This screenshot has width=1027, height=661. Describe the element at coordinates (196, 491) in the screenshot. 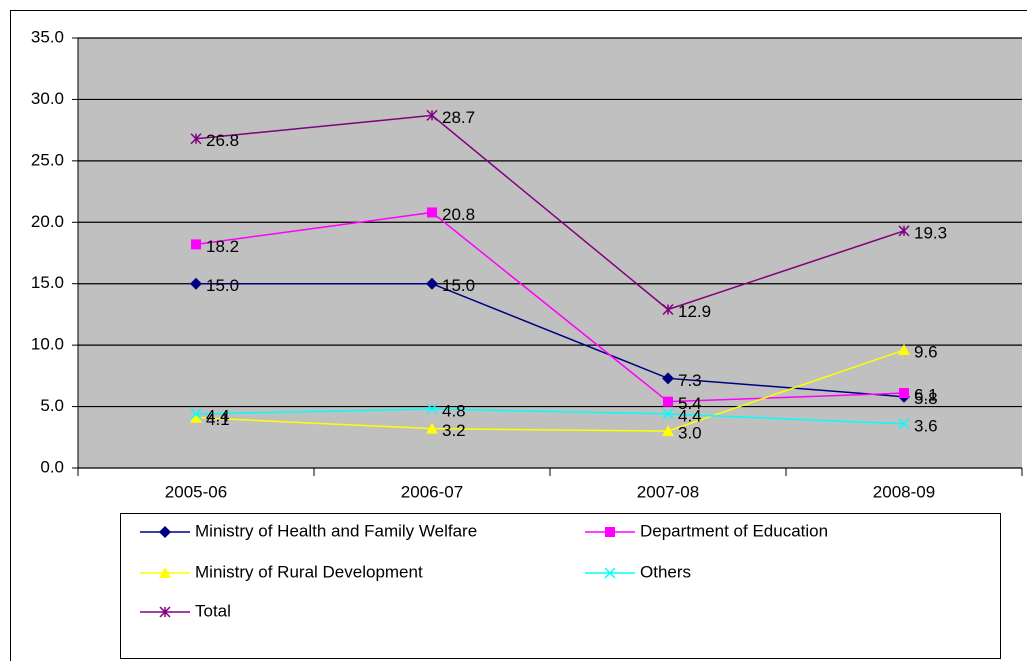

I see `x-tick-label: 2005-06` at that location.